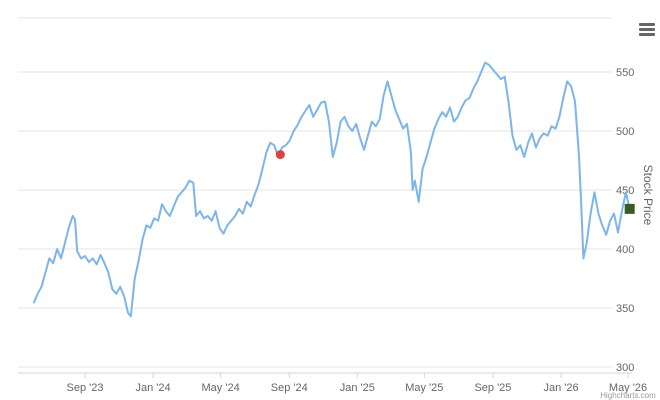 The height and width of the screenshot is (400, 660). I want to click on menu-icon, so click(647, 29).